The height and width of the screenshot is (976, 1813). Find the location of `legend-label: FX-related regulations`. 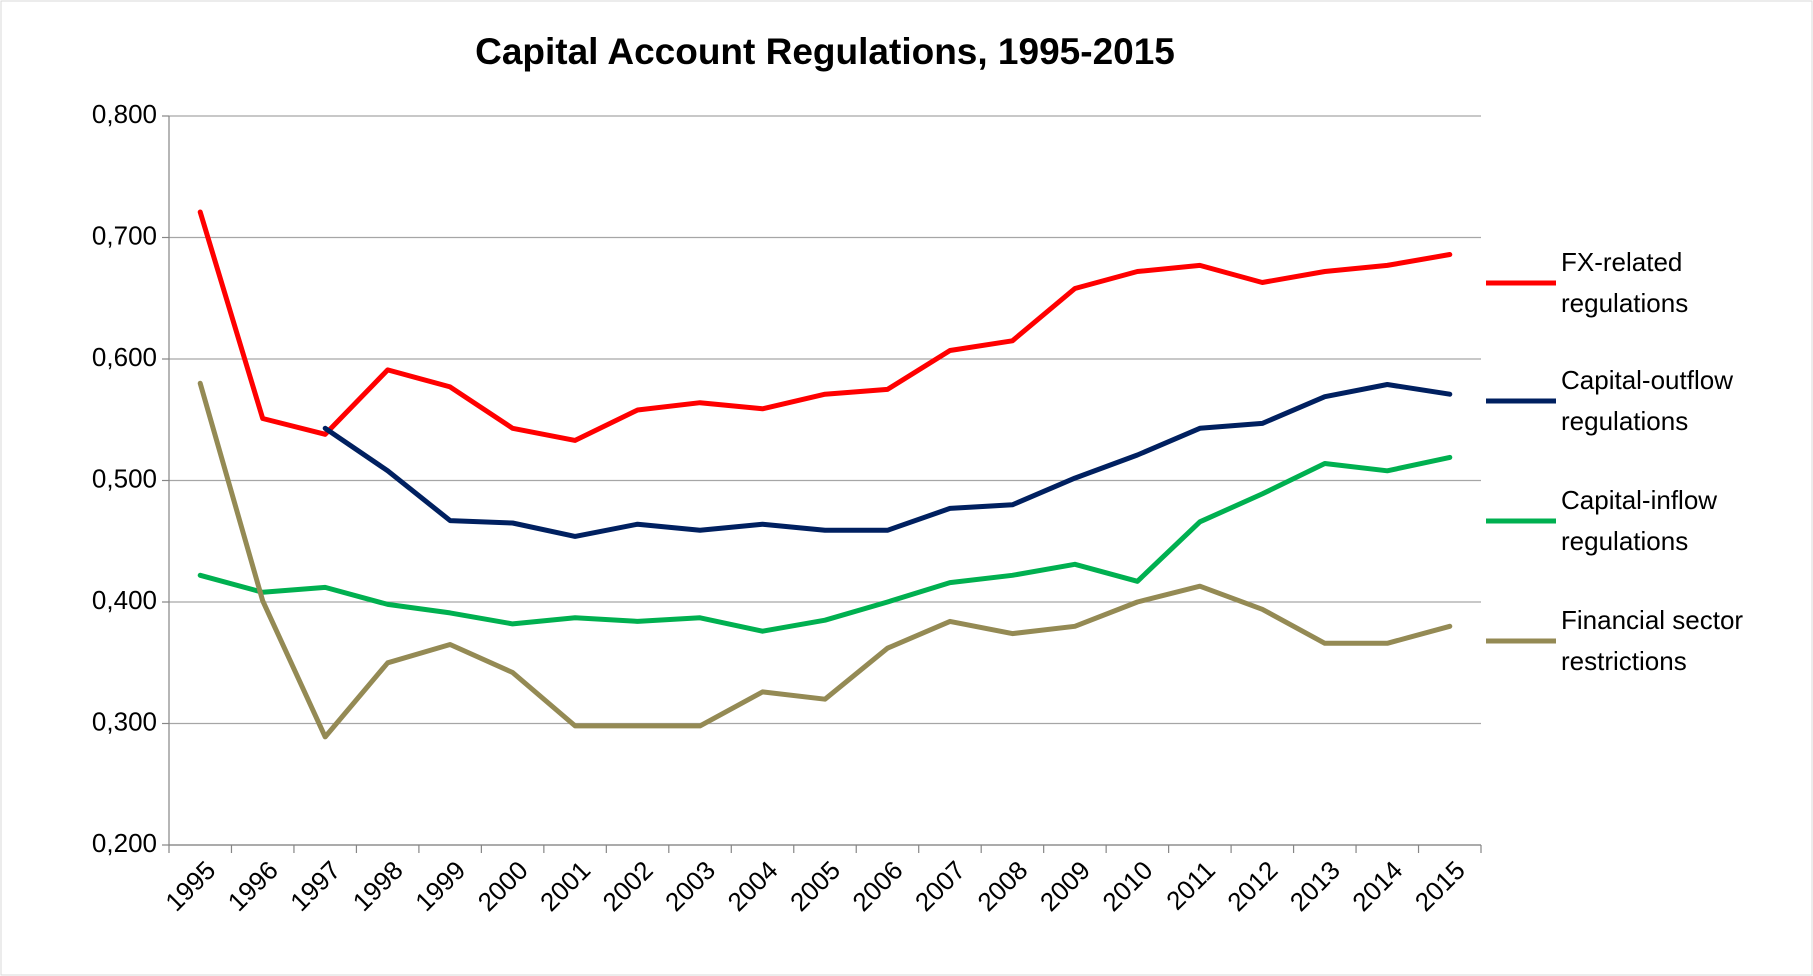

legend-label: FX-related regulations is located at coordinates (1625, 282).